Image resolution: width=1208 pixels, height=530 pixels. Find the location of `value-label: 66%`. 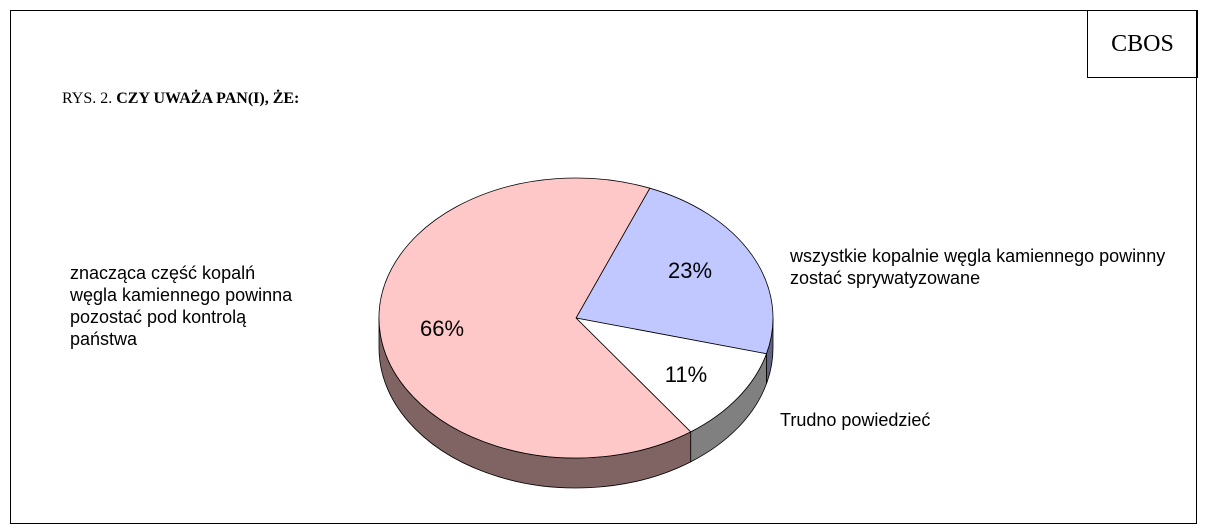

value-label: 66% is located at coordinates (442, 328).